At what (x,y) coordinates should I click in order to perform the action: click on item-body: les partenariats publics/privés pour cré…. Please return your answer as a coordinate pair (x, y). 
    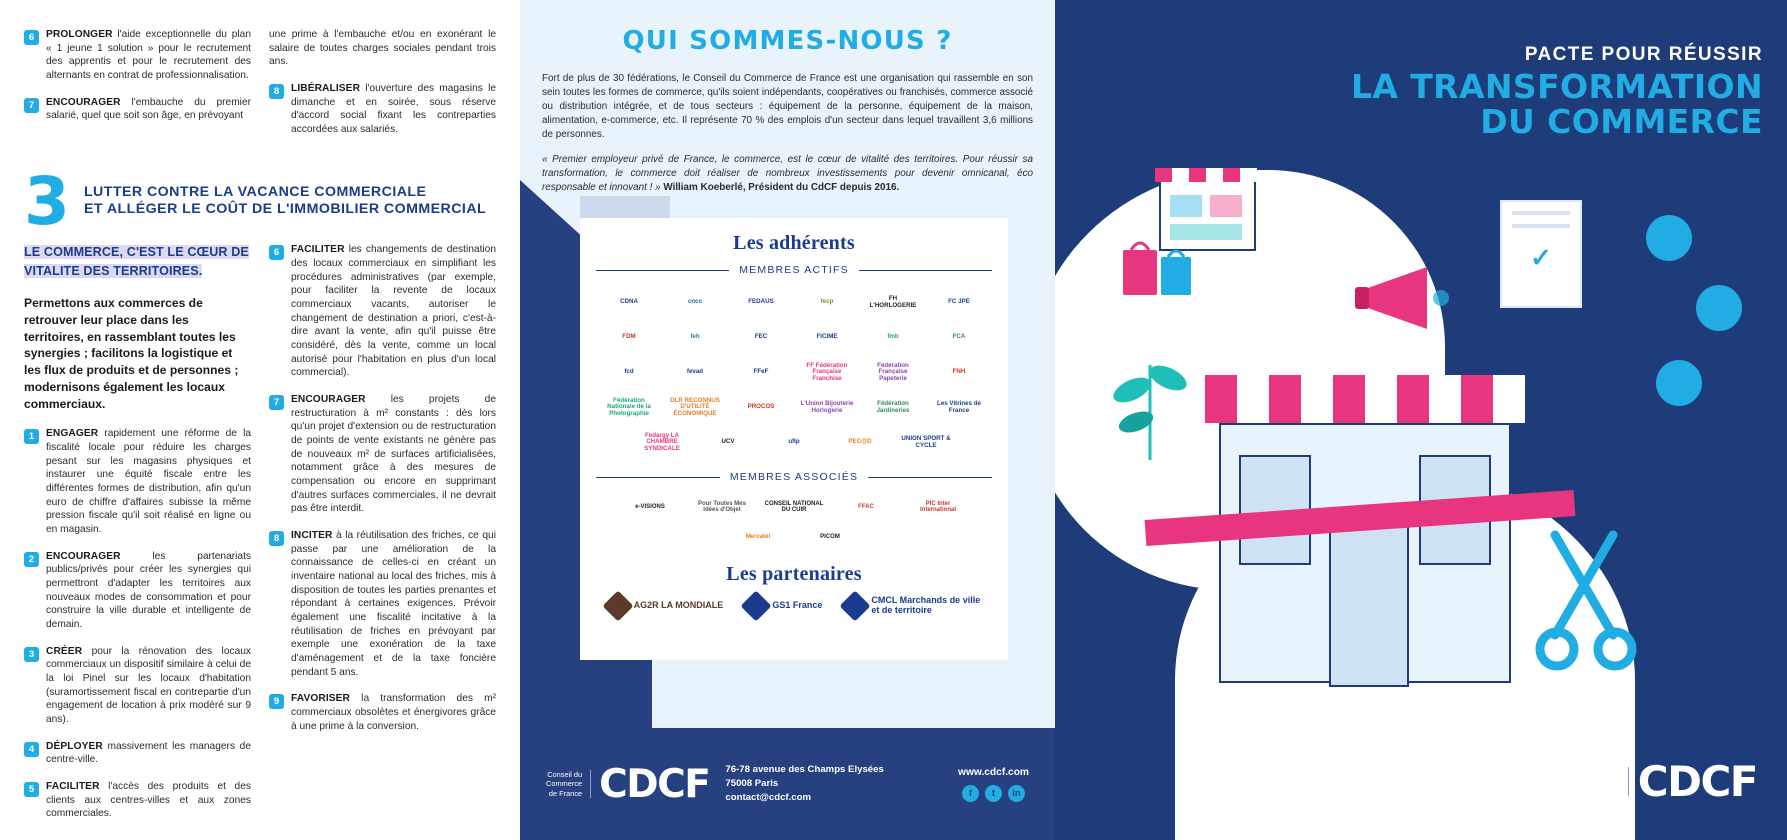
    Looking at the image, I should click on (148, 590).